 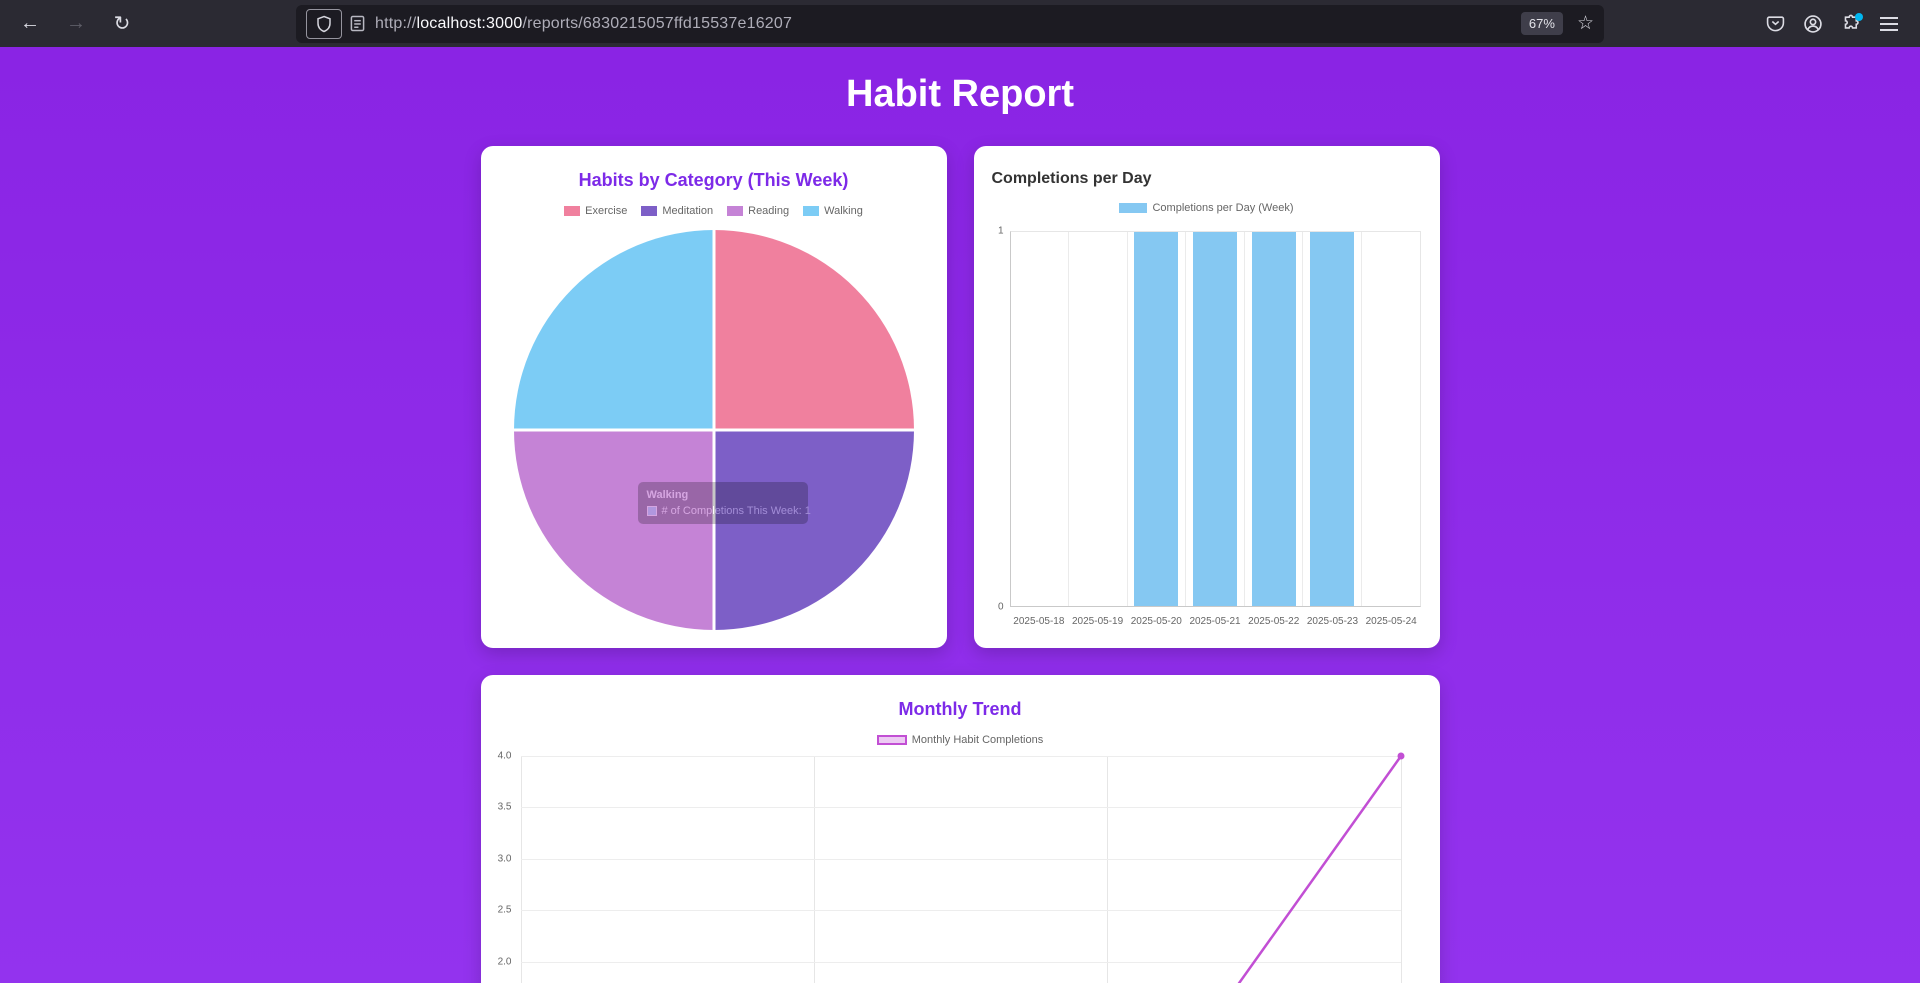 What do you see at coordinates (843, 211) in the screenshot?
I see `legend-label: Walking` at bounding box center [843, 211].